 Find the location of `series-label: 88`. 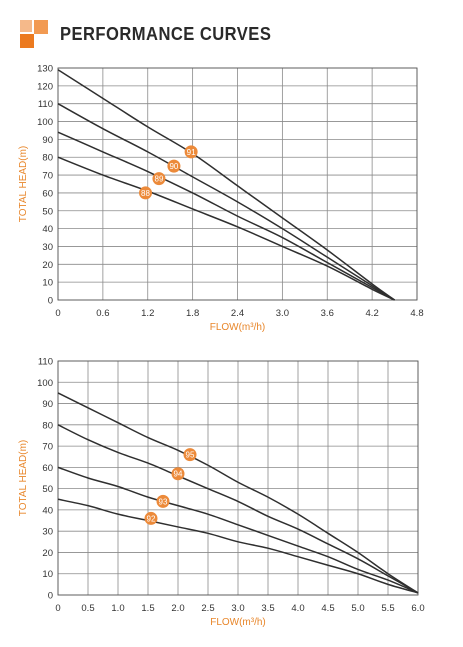

series-label: 88 is located at coordinates (145, 193).